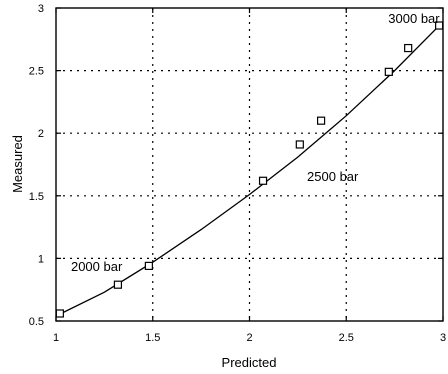 This screenshot has height=374, width=448. Describe the element at coordinates (36, 72) in the screenshot. I see `y-tick-label: 2.5` at that location.